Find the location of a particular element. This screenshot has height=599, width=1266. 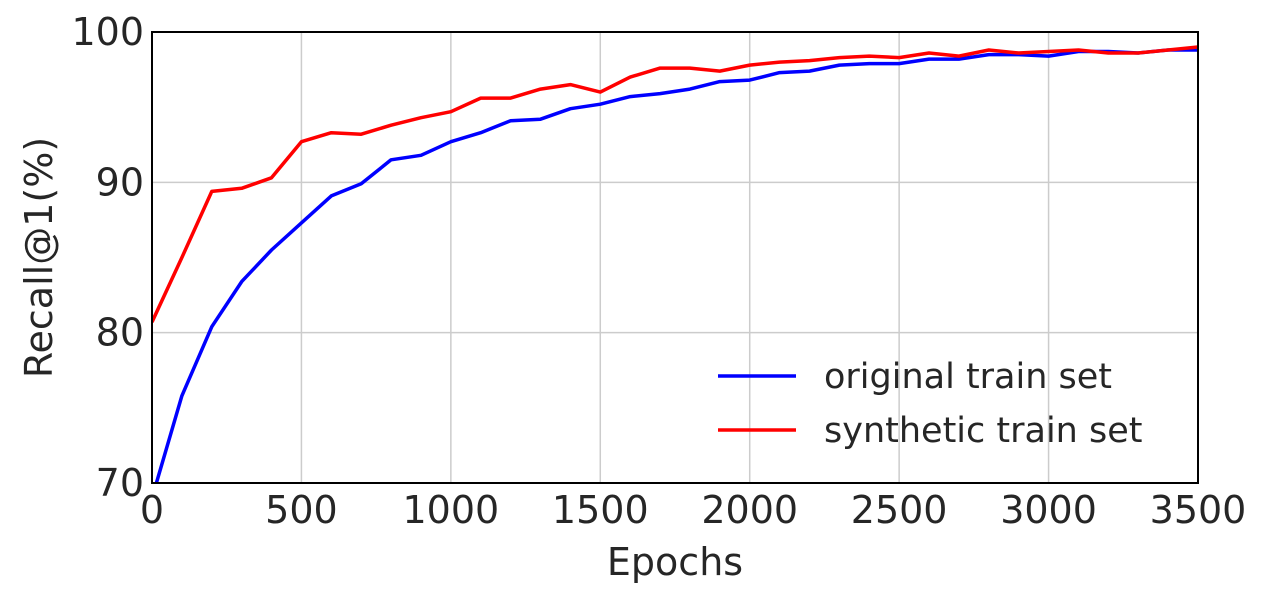

y-tick-label: 80 is located at coordinates (120, 333).